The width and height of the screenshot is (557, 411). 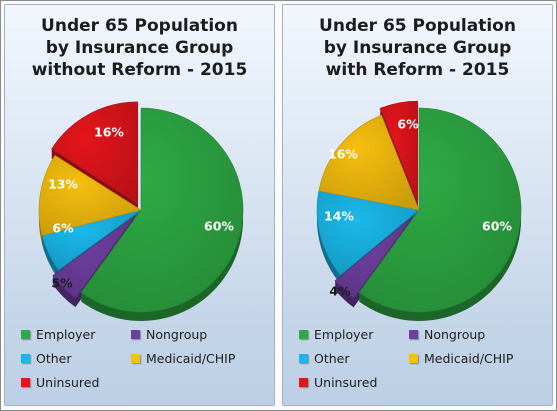 I want to click on data-label-medicaid: 16%, so click(x=343, y=154).